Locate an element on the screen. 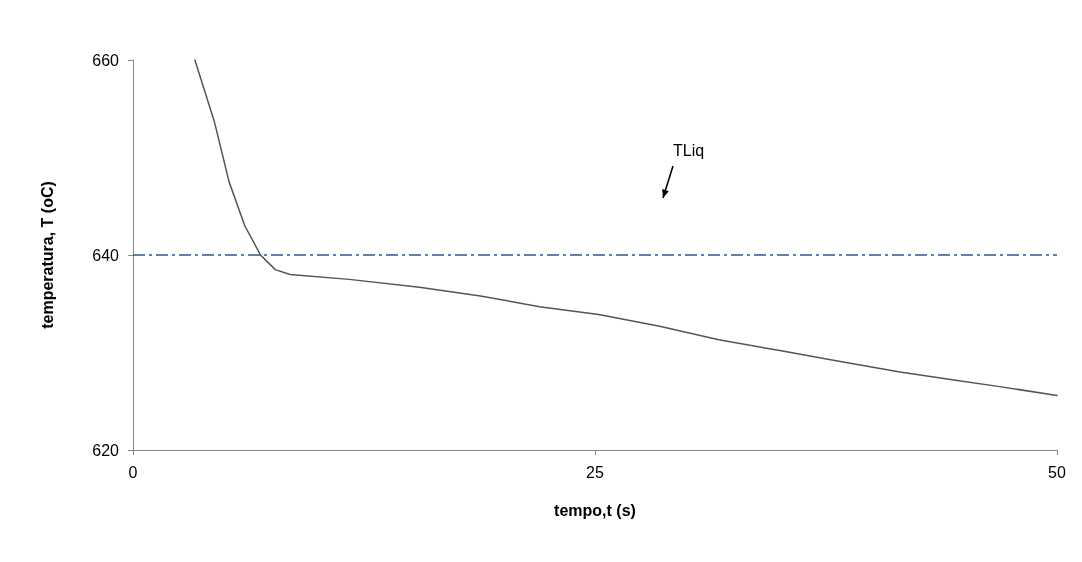 This screenshot has width=1082, height=562. y-tick-label: 660 is located at coordinates (106, 60).